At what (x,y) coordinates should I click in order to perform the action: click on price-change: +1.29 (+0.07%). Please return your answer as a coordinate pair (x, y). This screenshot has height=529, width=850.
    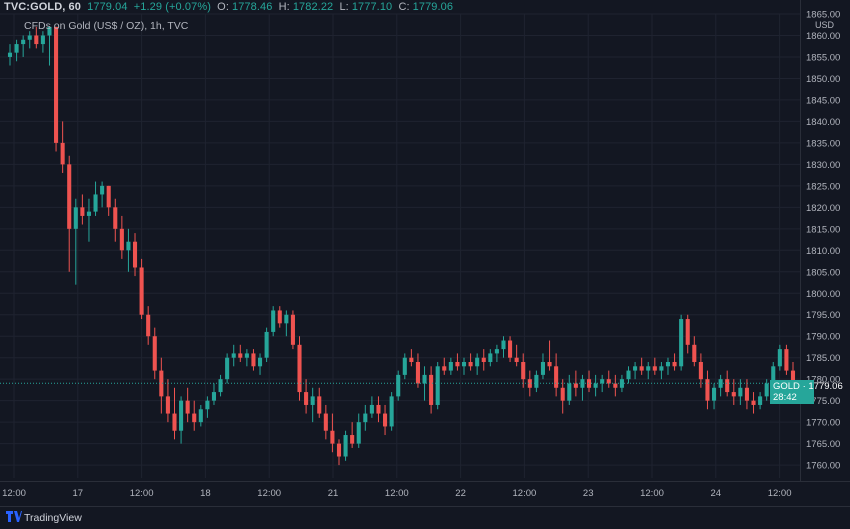
    Looking at the image, I should click on (172, 7).